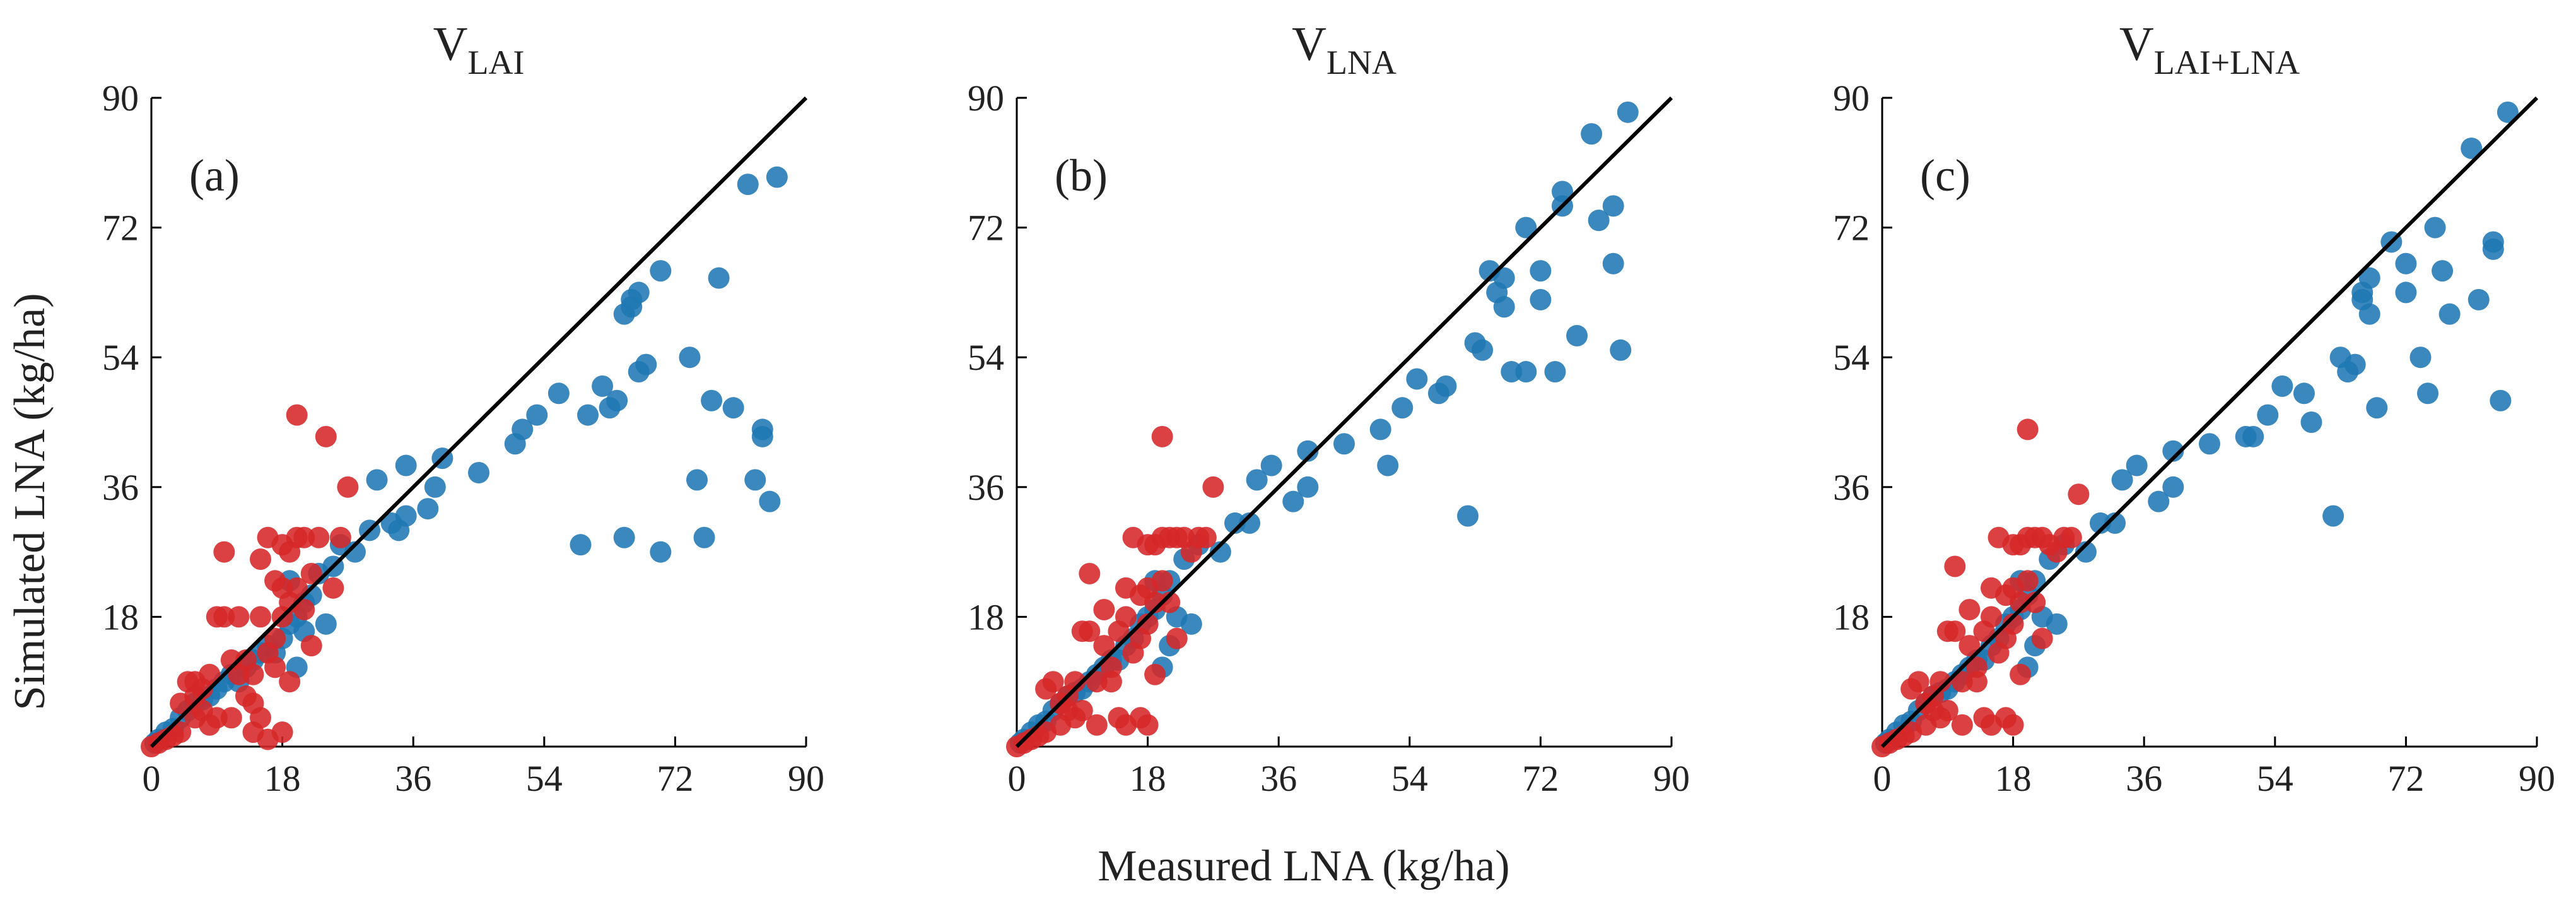 The width and height of the screenshot is (2576, 905). Describe the element at coordinates (152, 778) in the screenshot. I see `x-tick-label: 0` at that location.